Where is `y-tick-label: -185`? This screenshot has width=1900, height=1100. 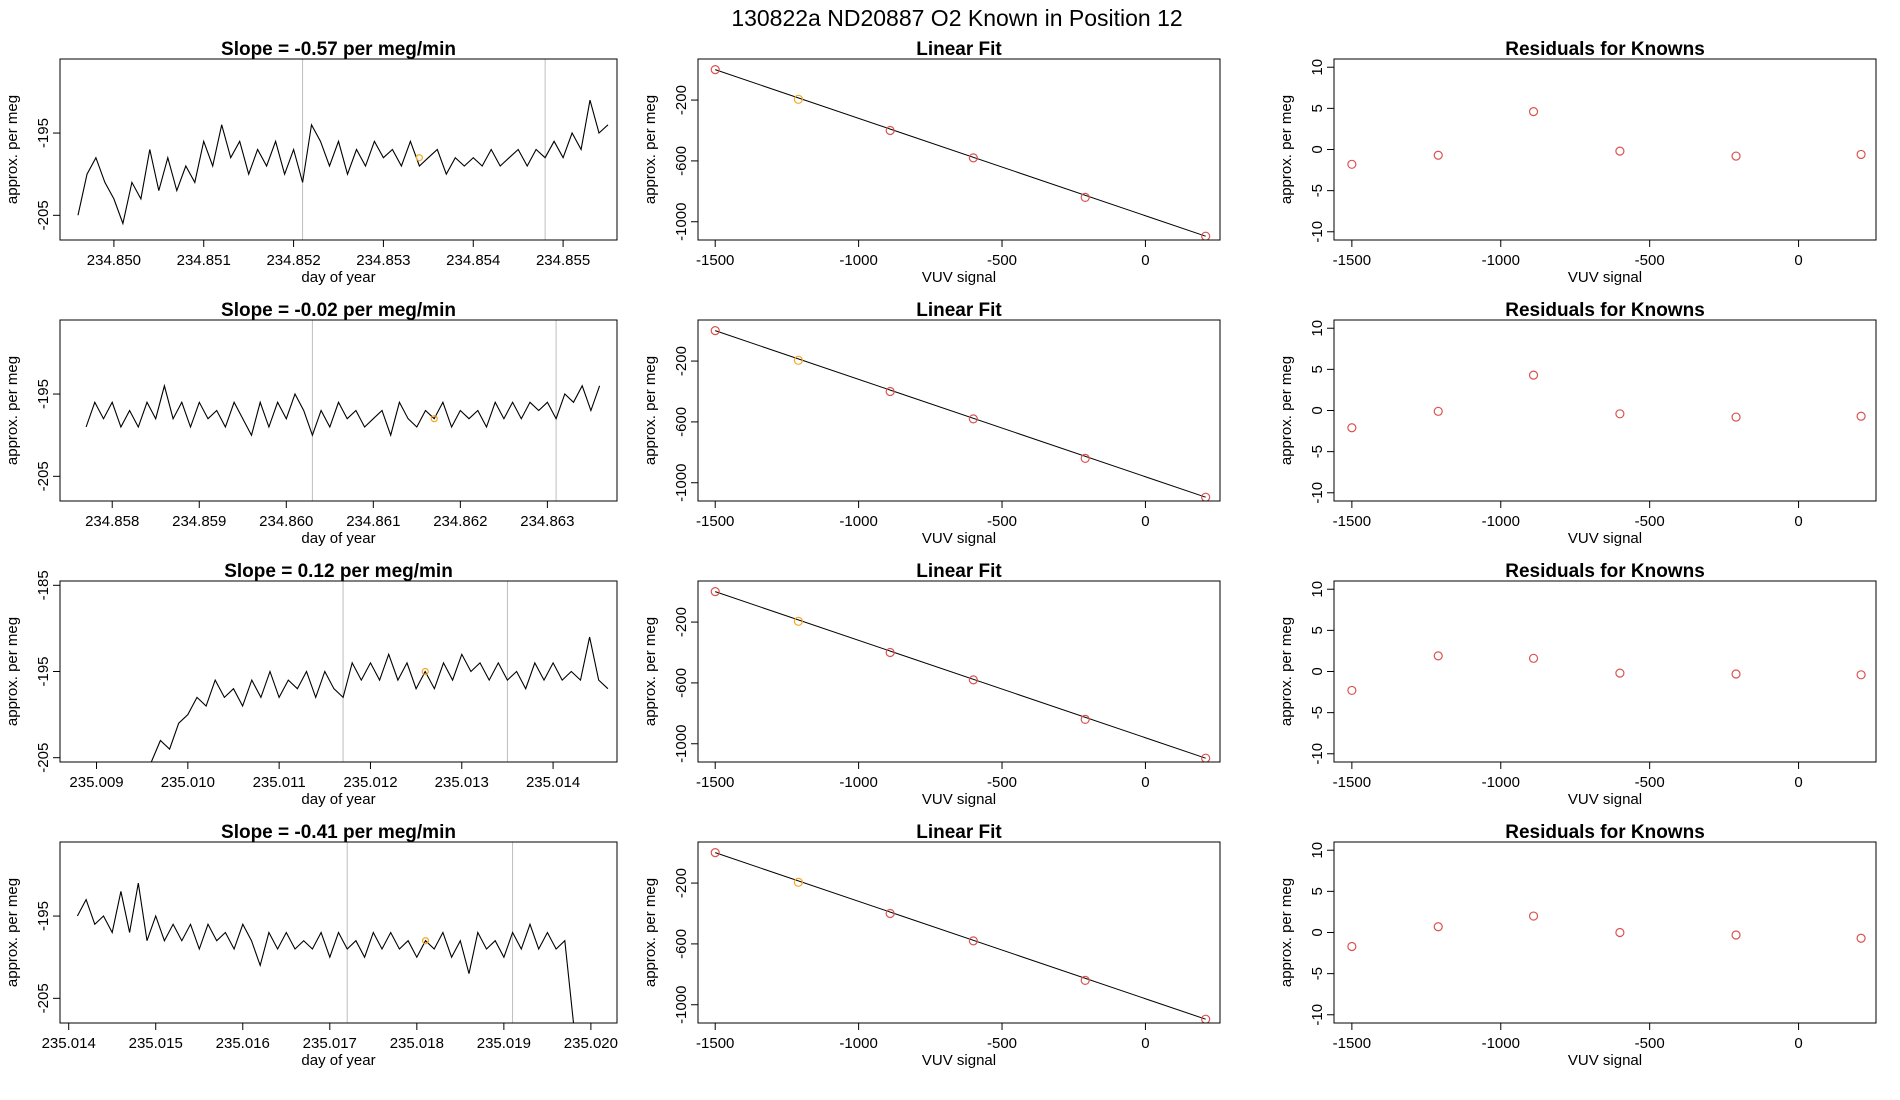 y-tick-label: -185 is located at coordinates (43, 585).